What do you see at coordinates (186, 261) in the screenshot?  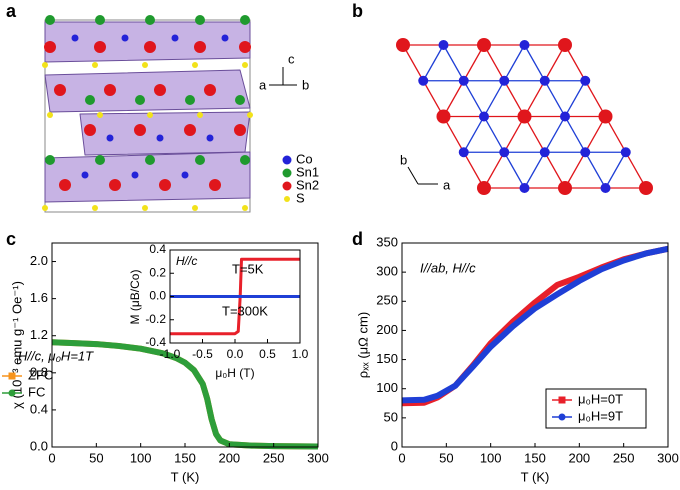 I see `annotation: H//c` at bounding box center [186, 261].